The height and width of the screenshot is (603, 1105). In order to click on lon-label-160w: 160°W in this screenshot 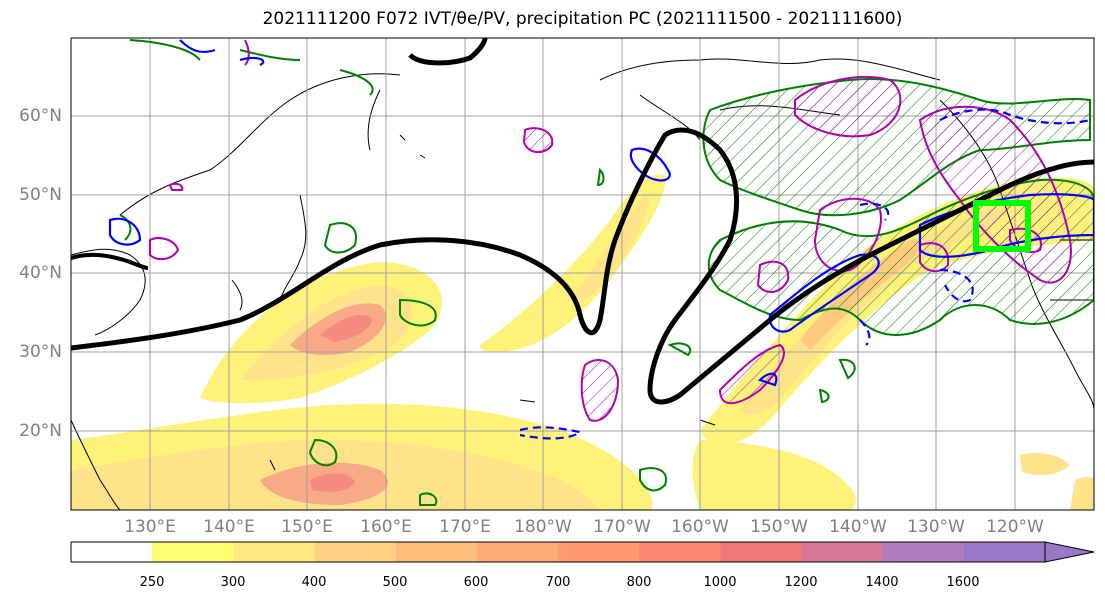, I will do `click(700, 527)`.